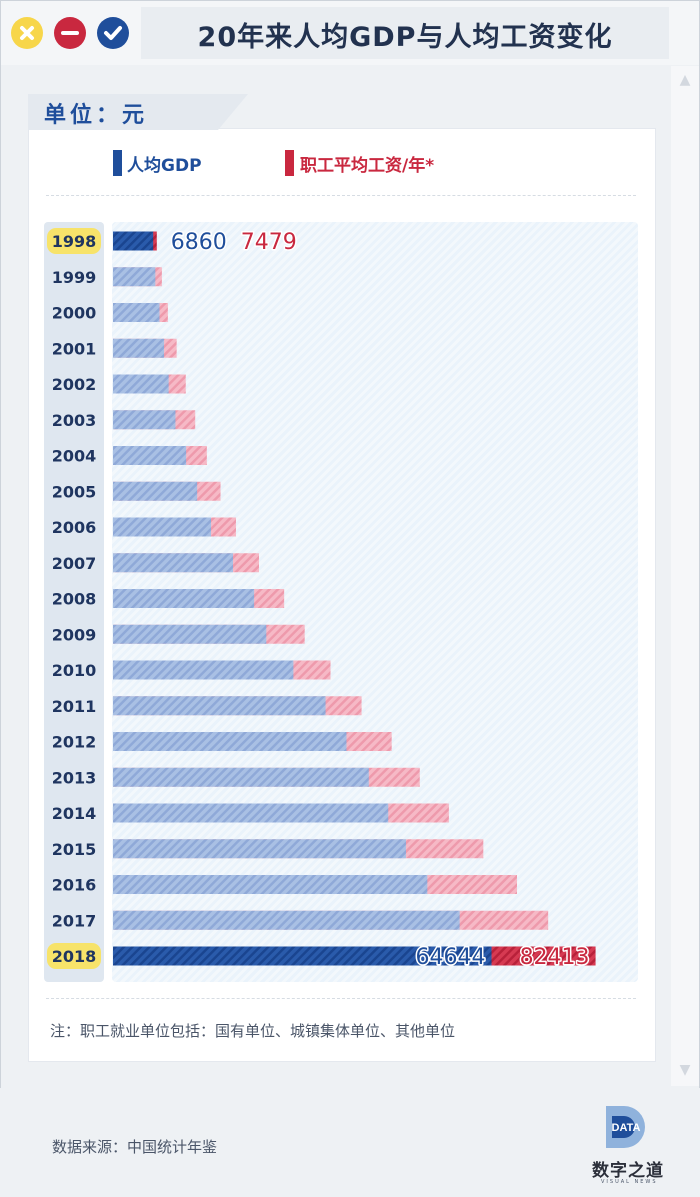 This screenshot has width=700, height=1197. I want to click on data-label-wage: 7479, so click(269, 242).